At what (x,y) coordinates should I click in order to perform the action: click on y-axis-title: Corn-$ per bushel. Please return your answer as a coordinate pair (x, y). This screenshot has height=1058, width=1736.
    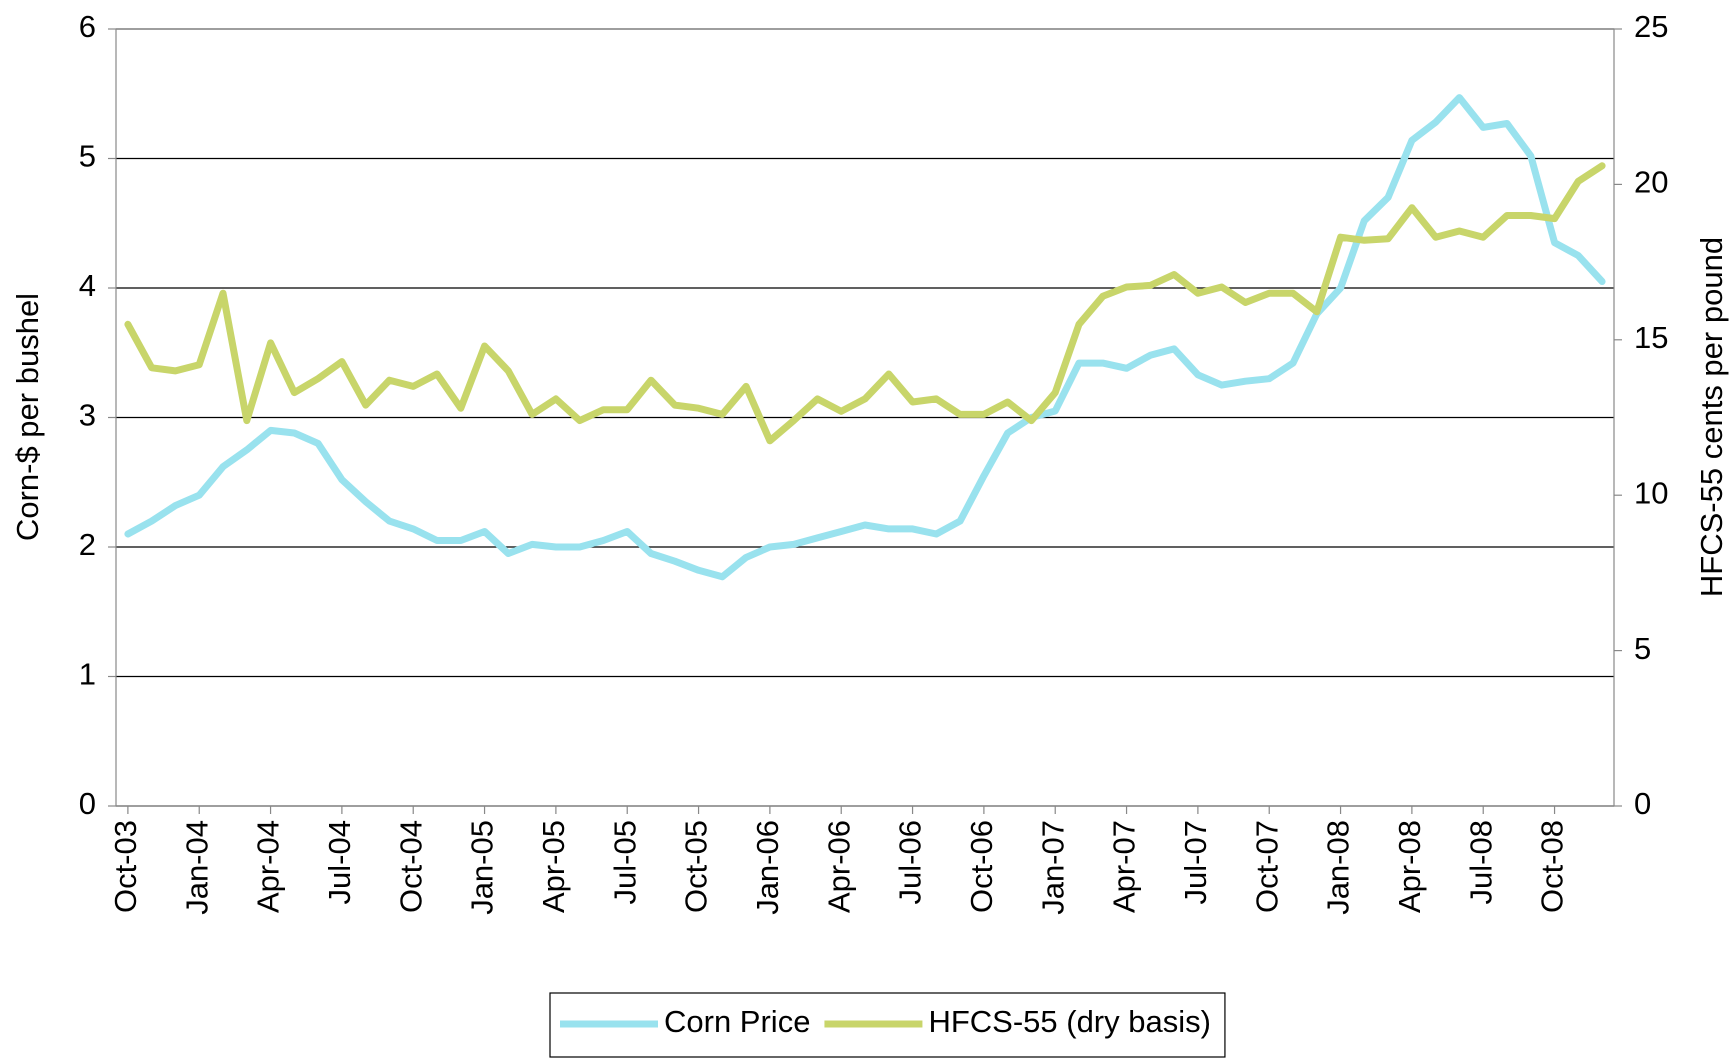
    Looking at the image, I should click on (27, 417).